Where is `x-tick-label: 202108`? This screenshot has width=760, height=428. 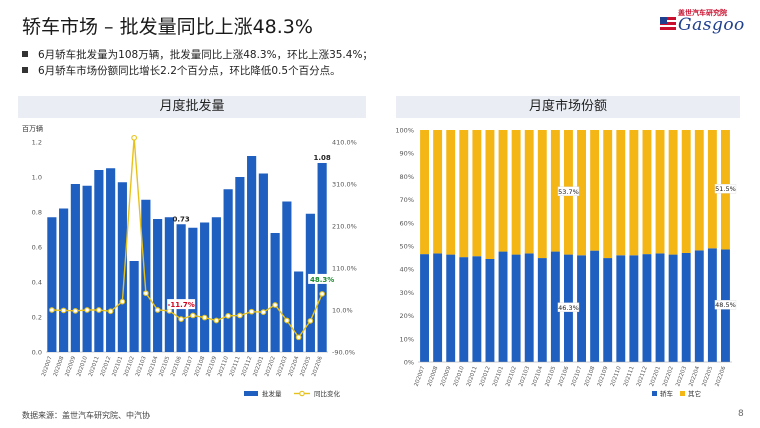
x-tick-label: 202108 is located at coordinates (200, 366).